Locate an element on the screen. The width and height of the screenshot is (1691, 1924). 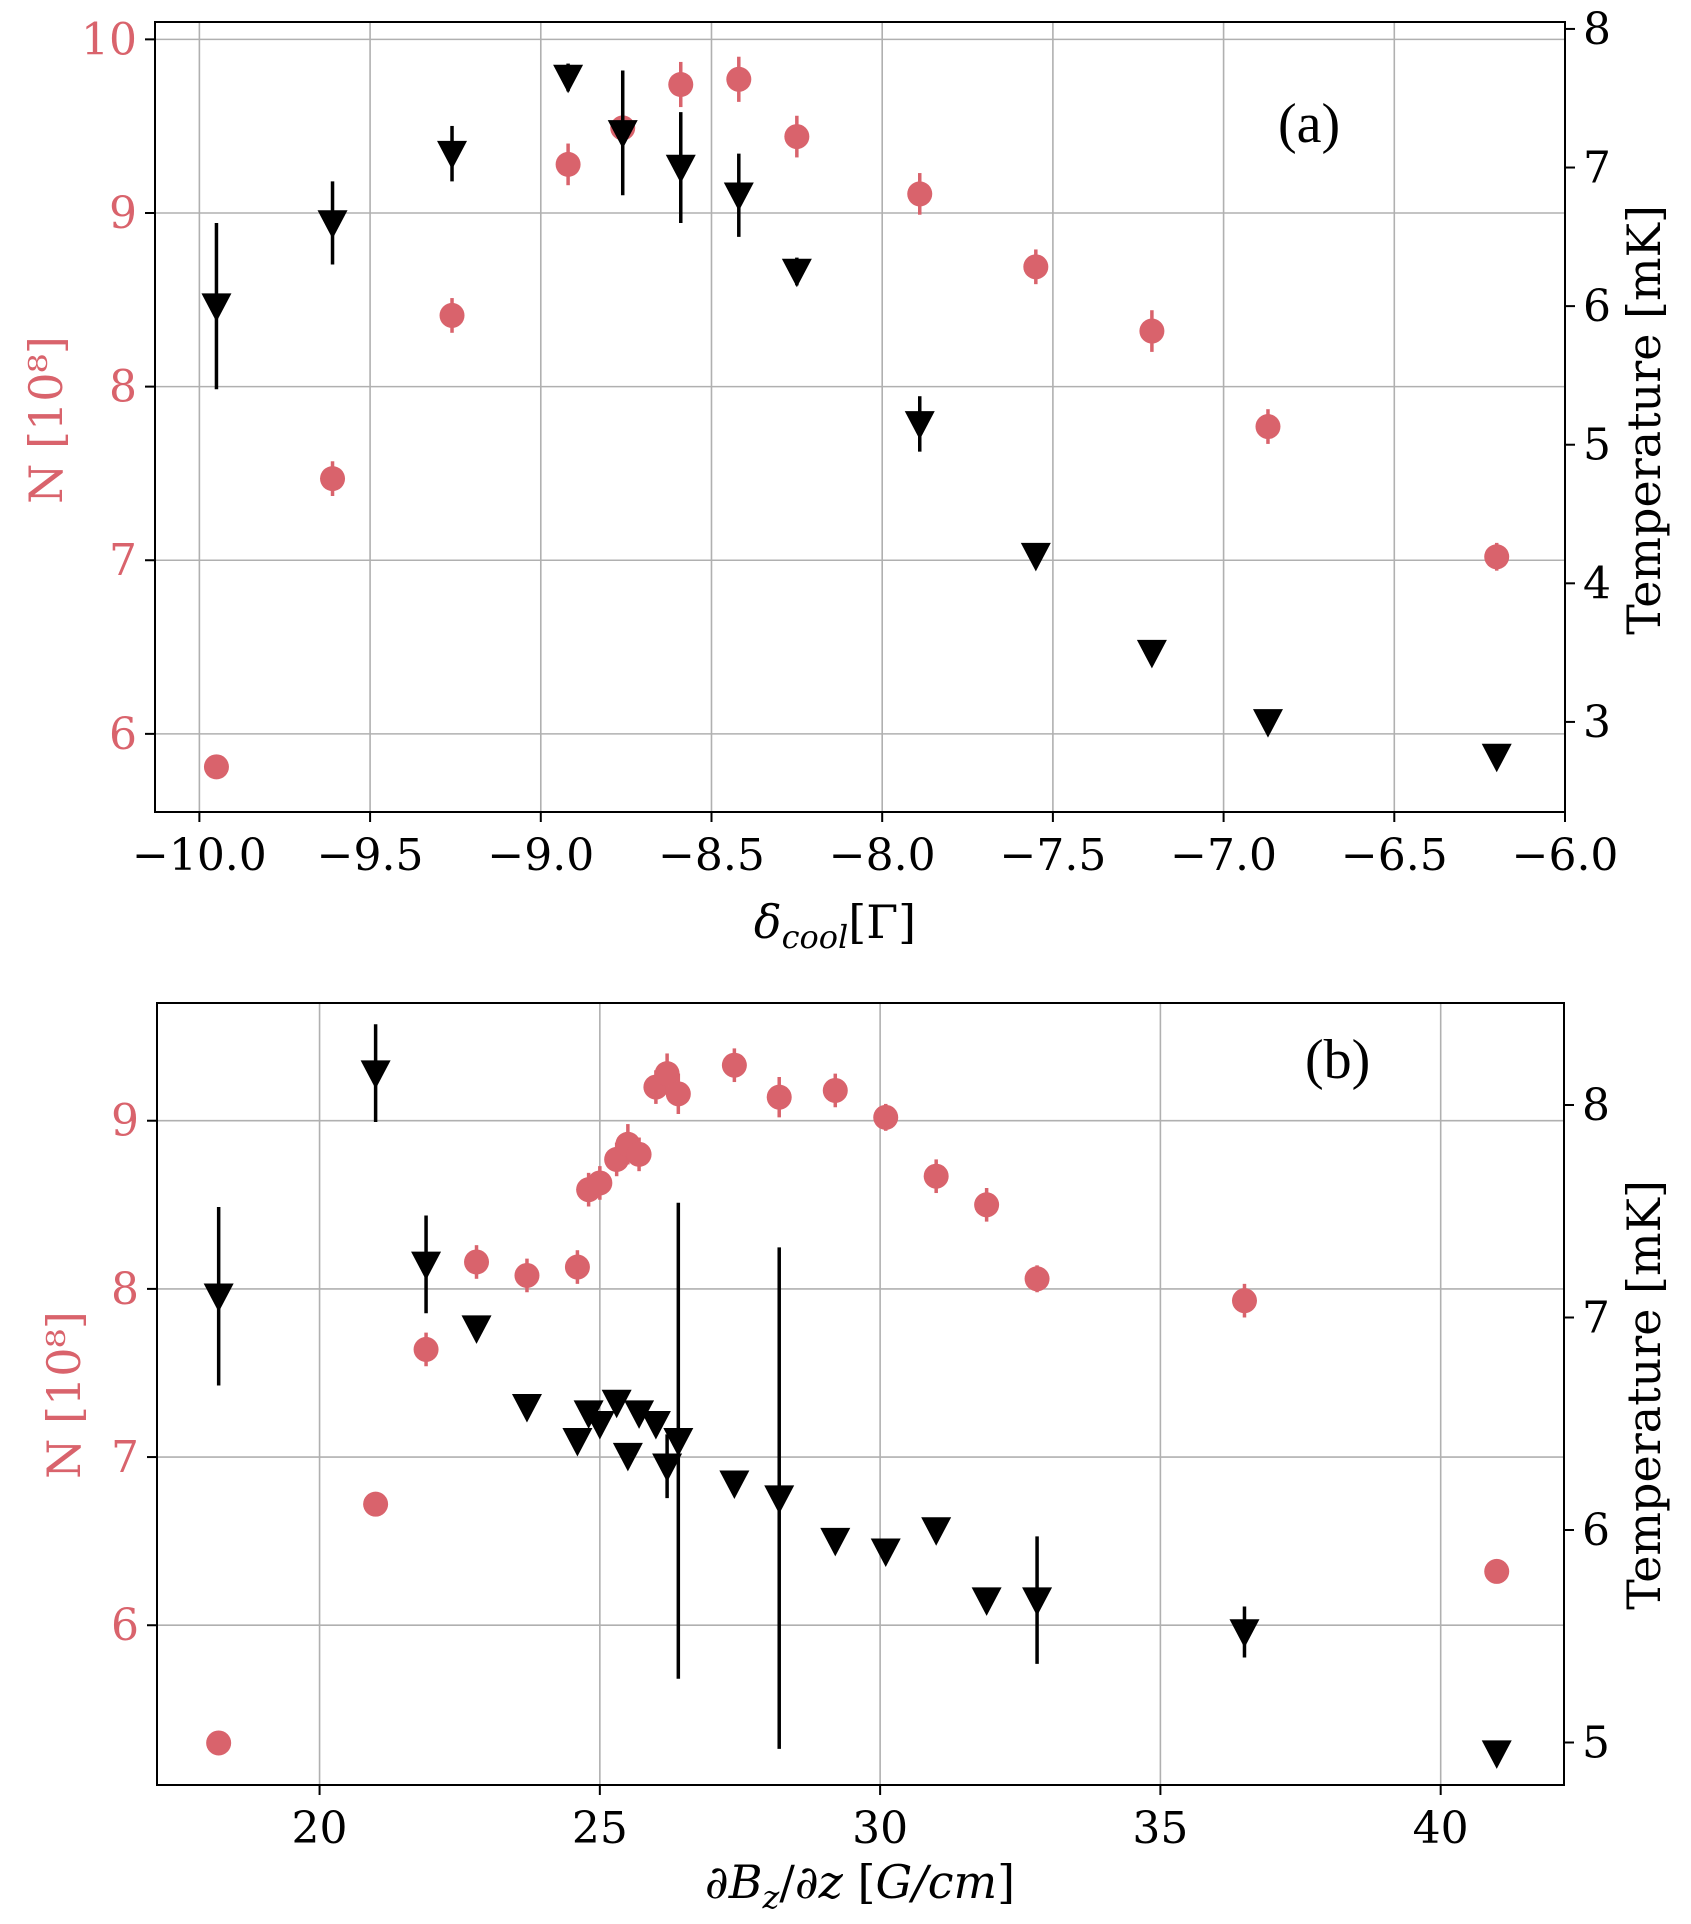
x-tick-label-a: −9.0 is located at coordinates (540, 855).